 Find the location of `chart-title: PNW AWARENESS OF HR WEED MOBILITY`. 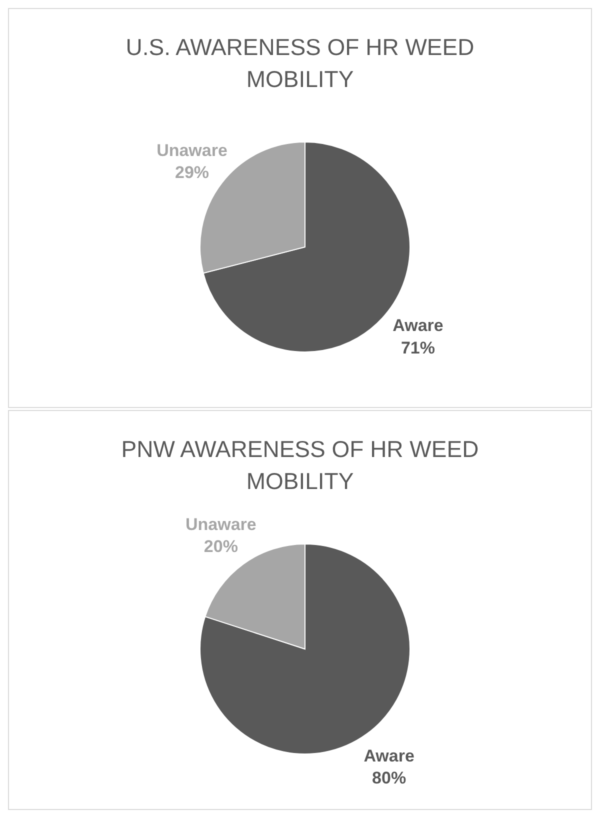

chart-title: PNW AWARENESS OF HR WEED MOBILITY is located at coordinates (300, 465).